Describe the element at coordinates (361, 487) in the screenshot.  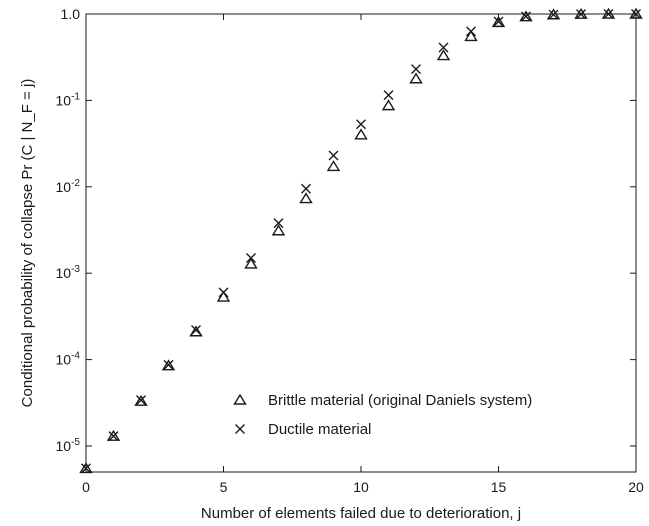
I see `x-tick-label-2: 10` at that location.